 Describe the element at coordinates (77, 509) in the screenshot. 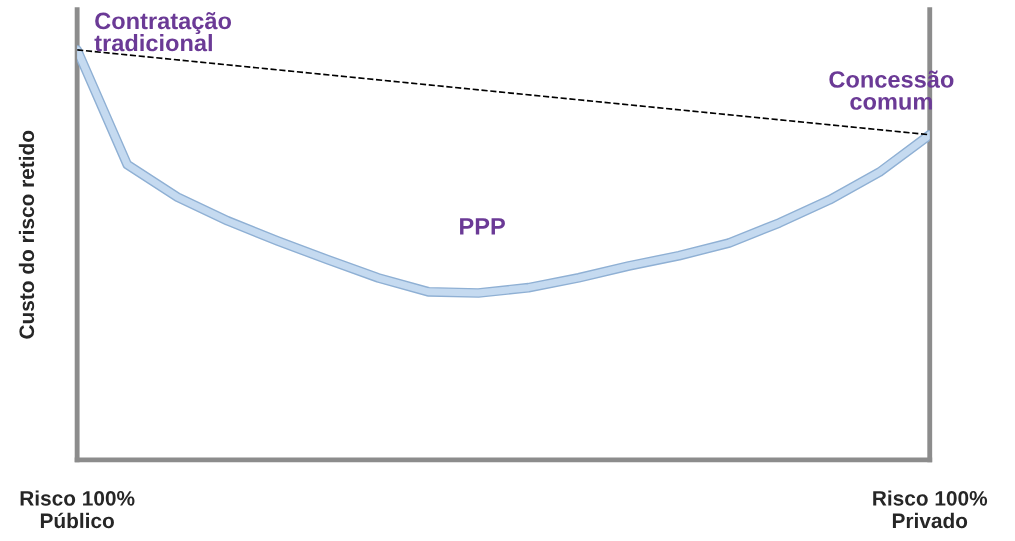

I see `x-tick-label: Risco 100% Público` at that location.